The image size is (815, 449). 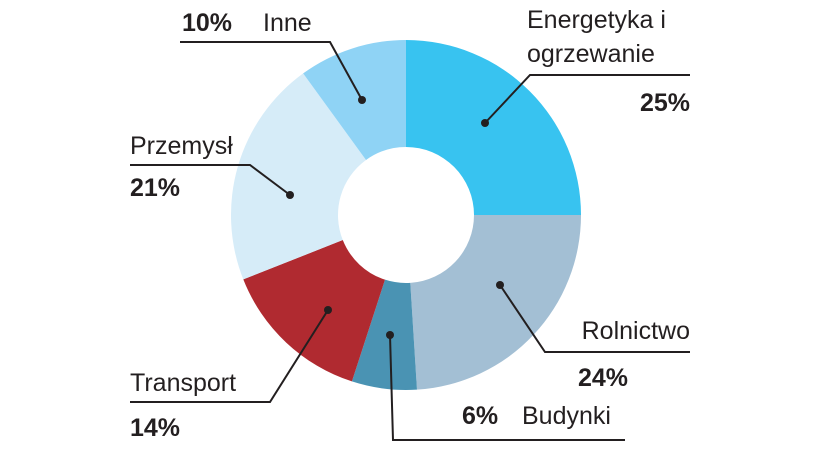 What do you see at coordinates (480, 416) in the screenshot?
I see `value-label: 6%` at bounding box center [480, 416].